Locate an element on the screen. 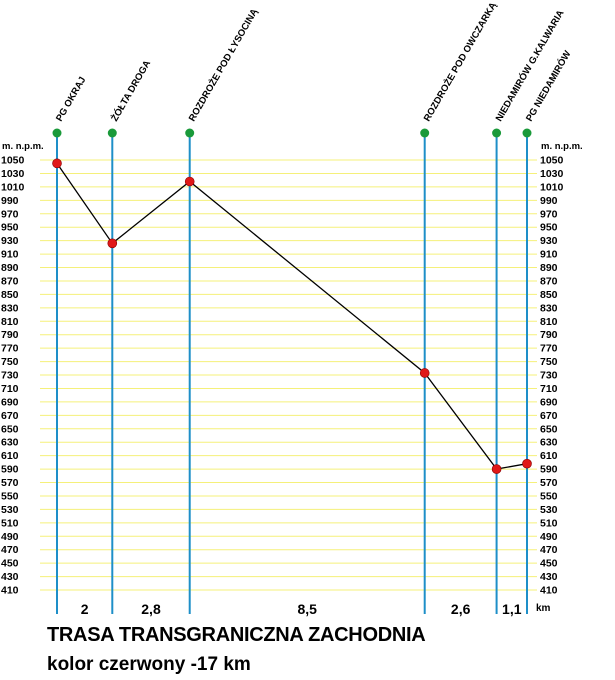  segment-distance-label: 2 is located at coordinates (85, 609).